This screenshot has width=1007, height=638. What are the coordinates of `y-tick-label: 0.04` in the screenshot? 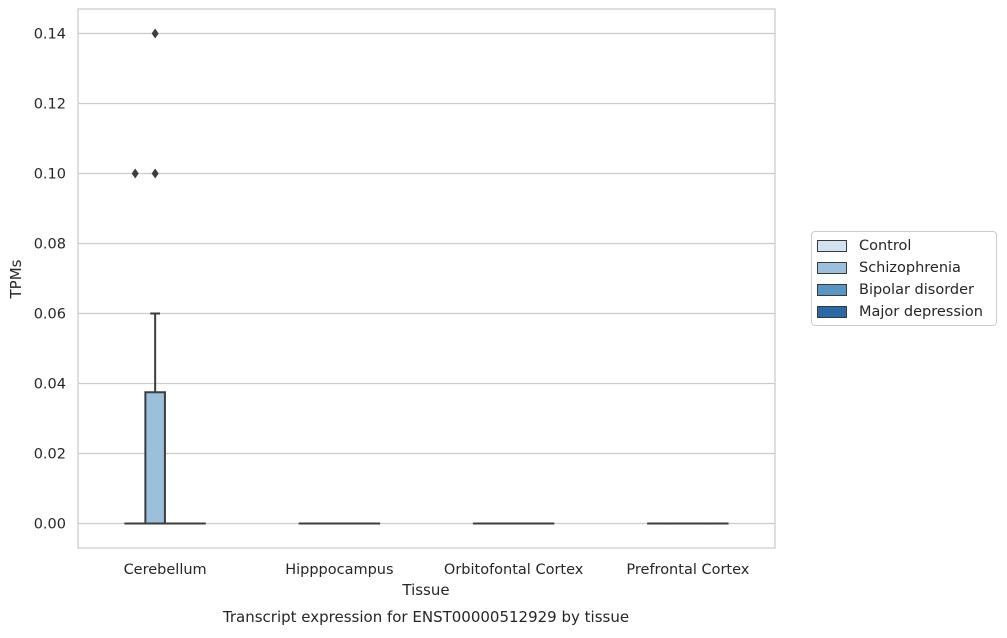 It's located at (50, 385).